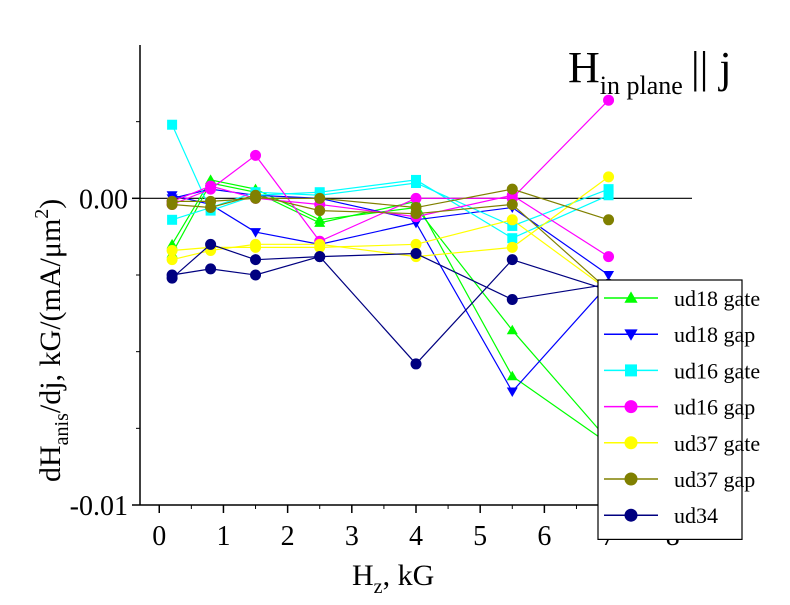 The width and height of the screenshot is (790, 605). Describe the element at coordinates (714, 334) in the screenshot. I see `legend-label: ud18 gap` at that location.